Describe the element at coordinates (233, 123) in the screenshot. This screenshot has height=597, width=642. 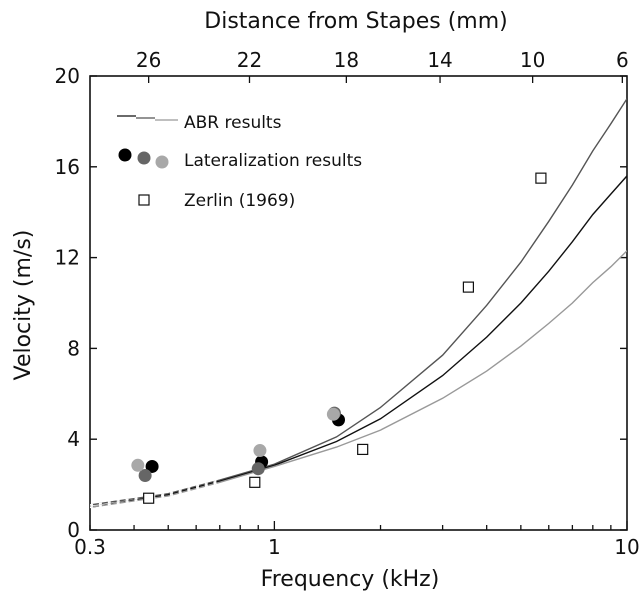
I see `legend-label: ABR results` at that location.